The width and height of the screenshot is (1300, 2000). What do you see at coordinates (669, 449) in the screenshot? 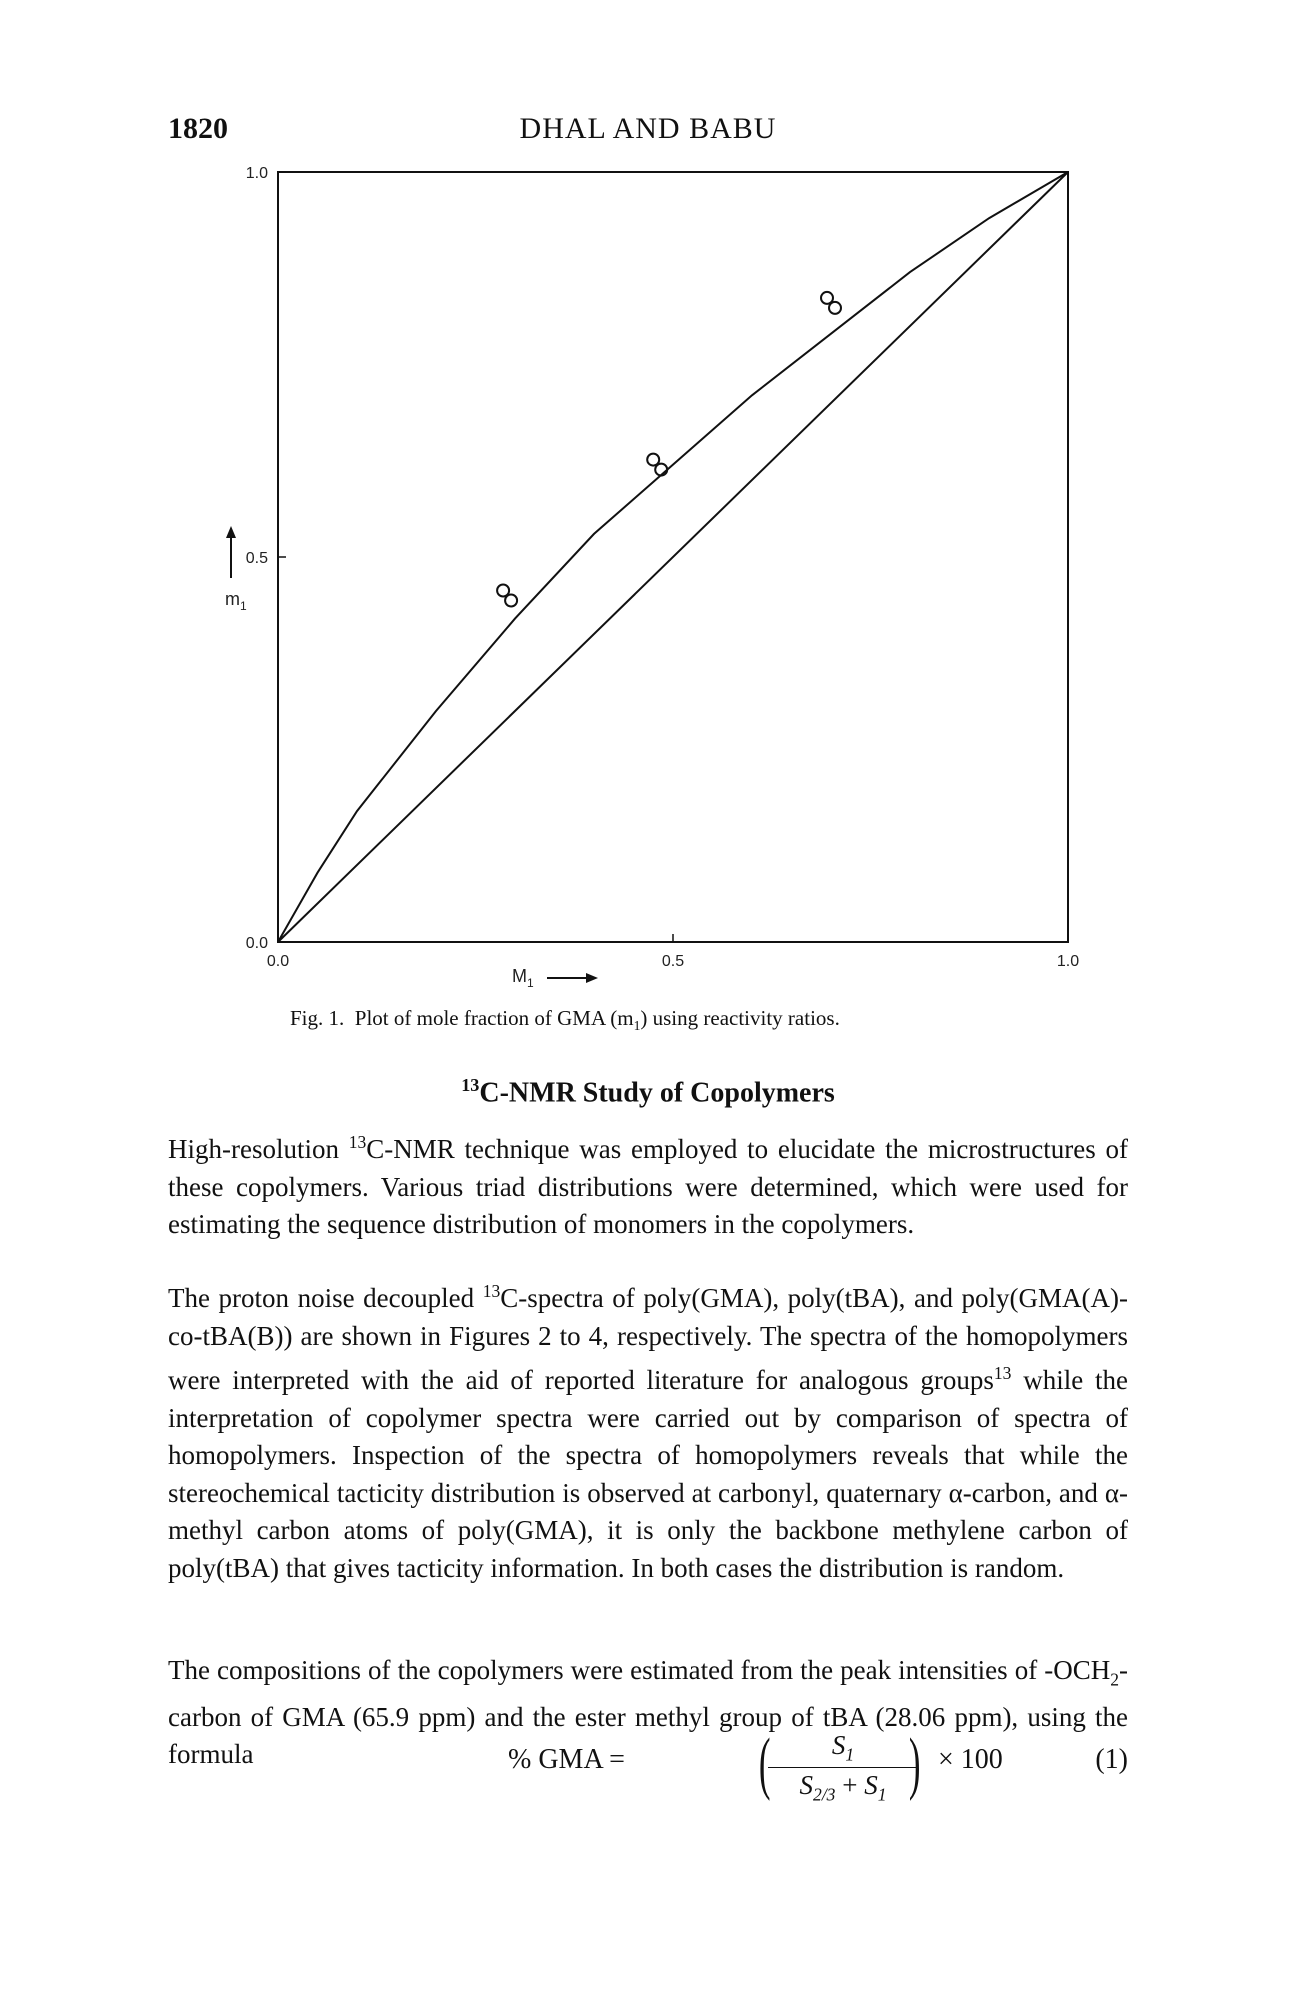
I see `plot-points` at bounding box center [669, 449].